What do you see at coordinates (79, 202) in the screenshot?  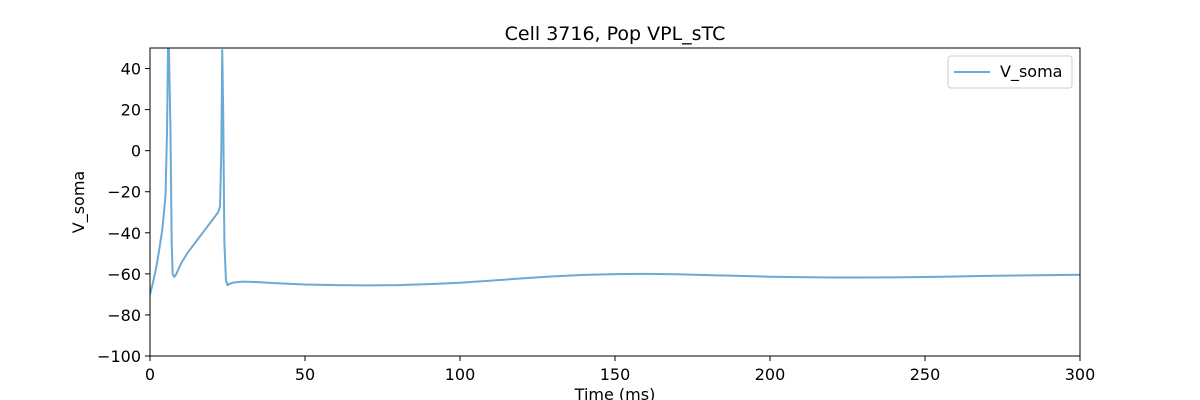 I see `y-axis-label: V_soma` at bounding box center [79, 202].